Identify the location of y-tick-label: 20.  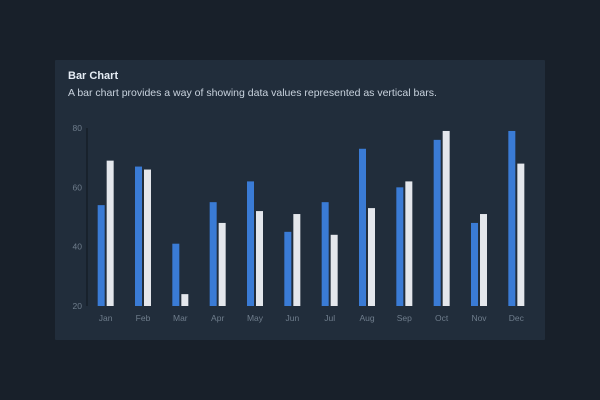
(78, 306).